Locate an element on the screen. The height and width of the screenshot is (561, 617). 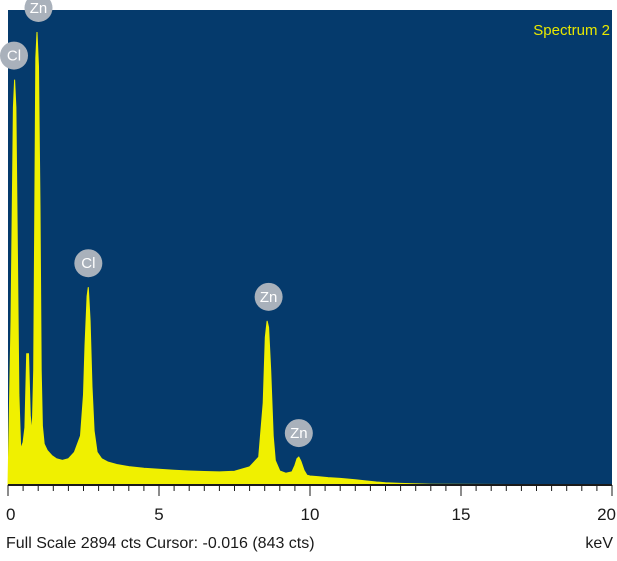
x-tick-label: 15 is located at coordinates (461, 514).